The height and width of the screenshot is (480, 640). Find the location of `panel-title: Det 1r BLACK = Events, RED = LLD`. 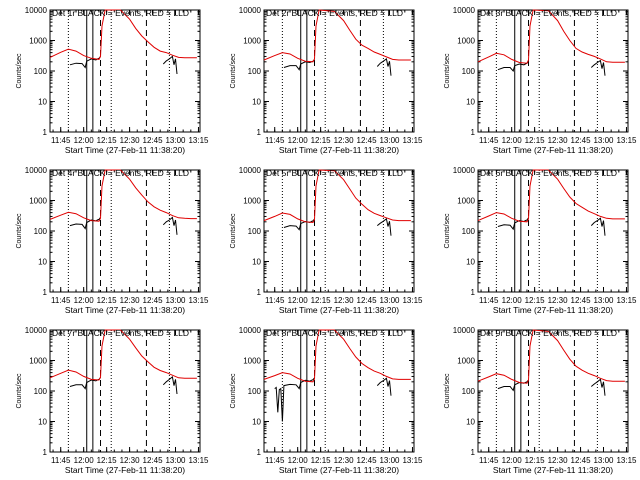

panel-title: Det 1r BLACK = Events, RED = LLD is located at coordinates (120, 13).